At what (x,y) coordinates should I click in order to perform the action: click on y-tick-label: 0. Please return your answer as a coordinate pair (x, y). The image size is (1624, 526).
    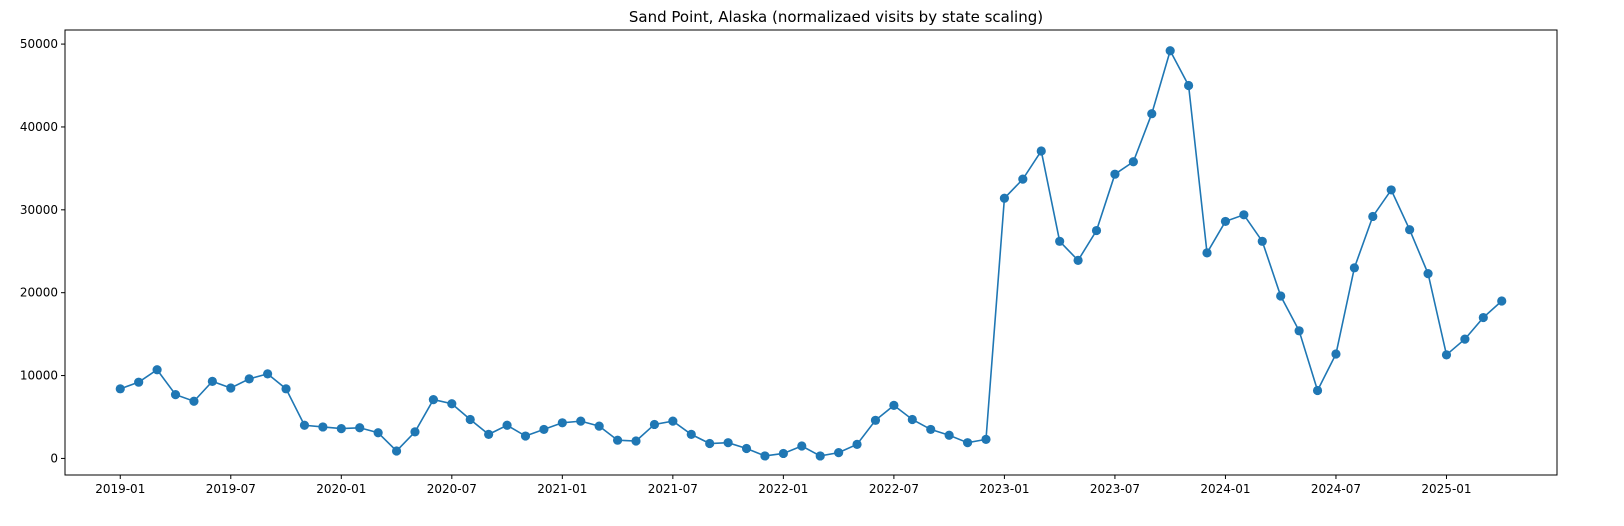
    Looking at the image, I should click on (54, 458).